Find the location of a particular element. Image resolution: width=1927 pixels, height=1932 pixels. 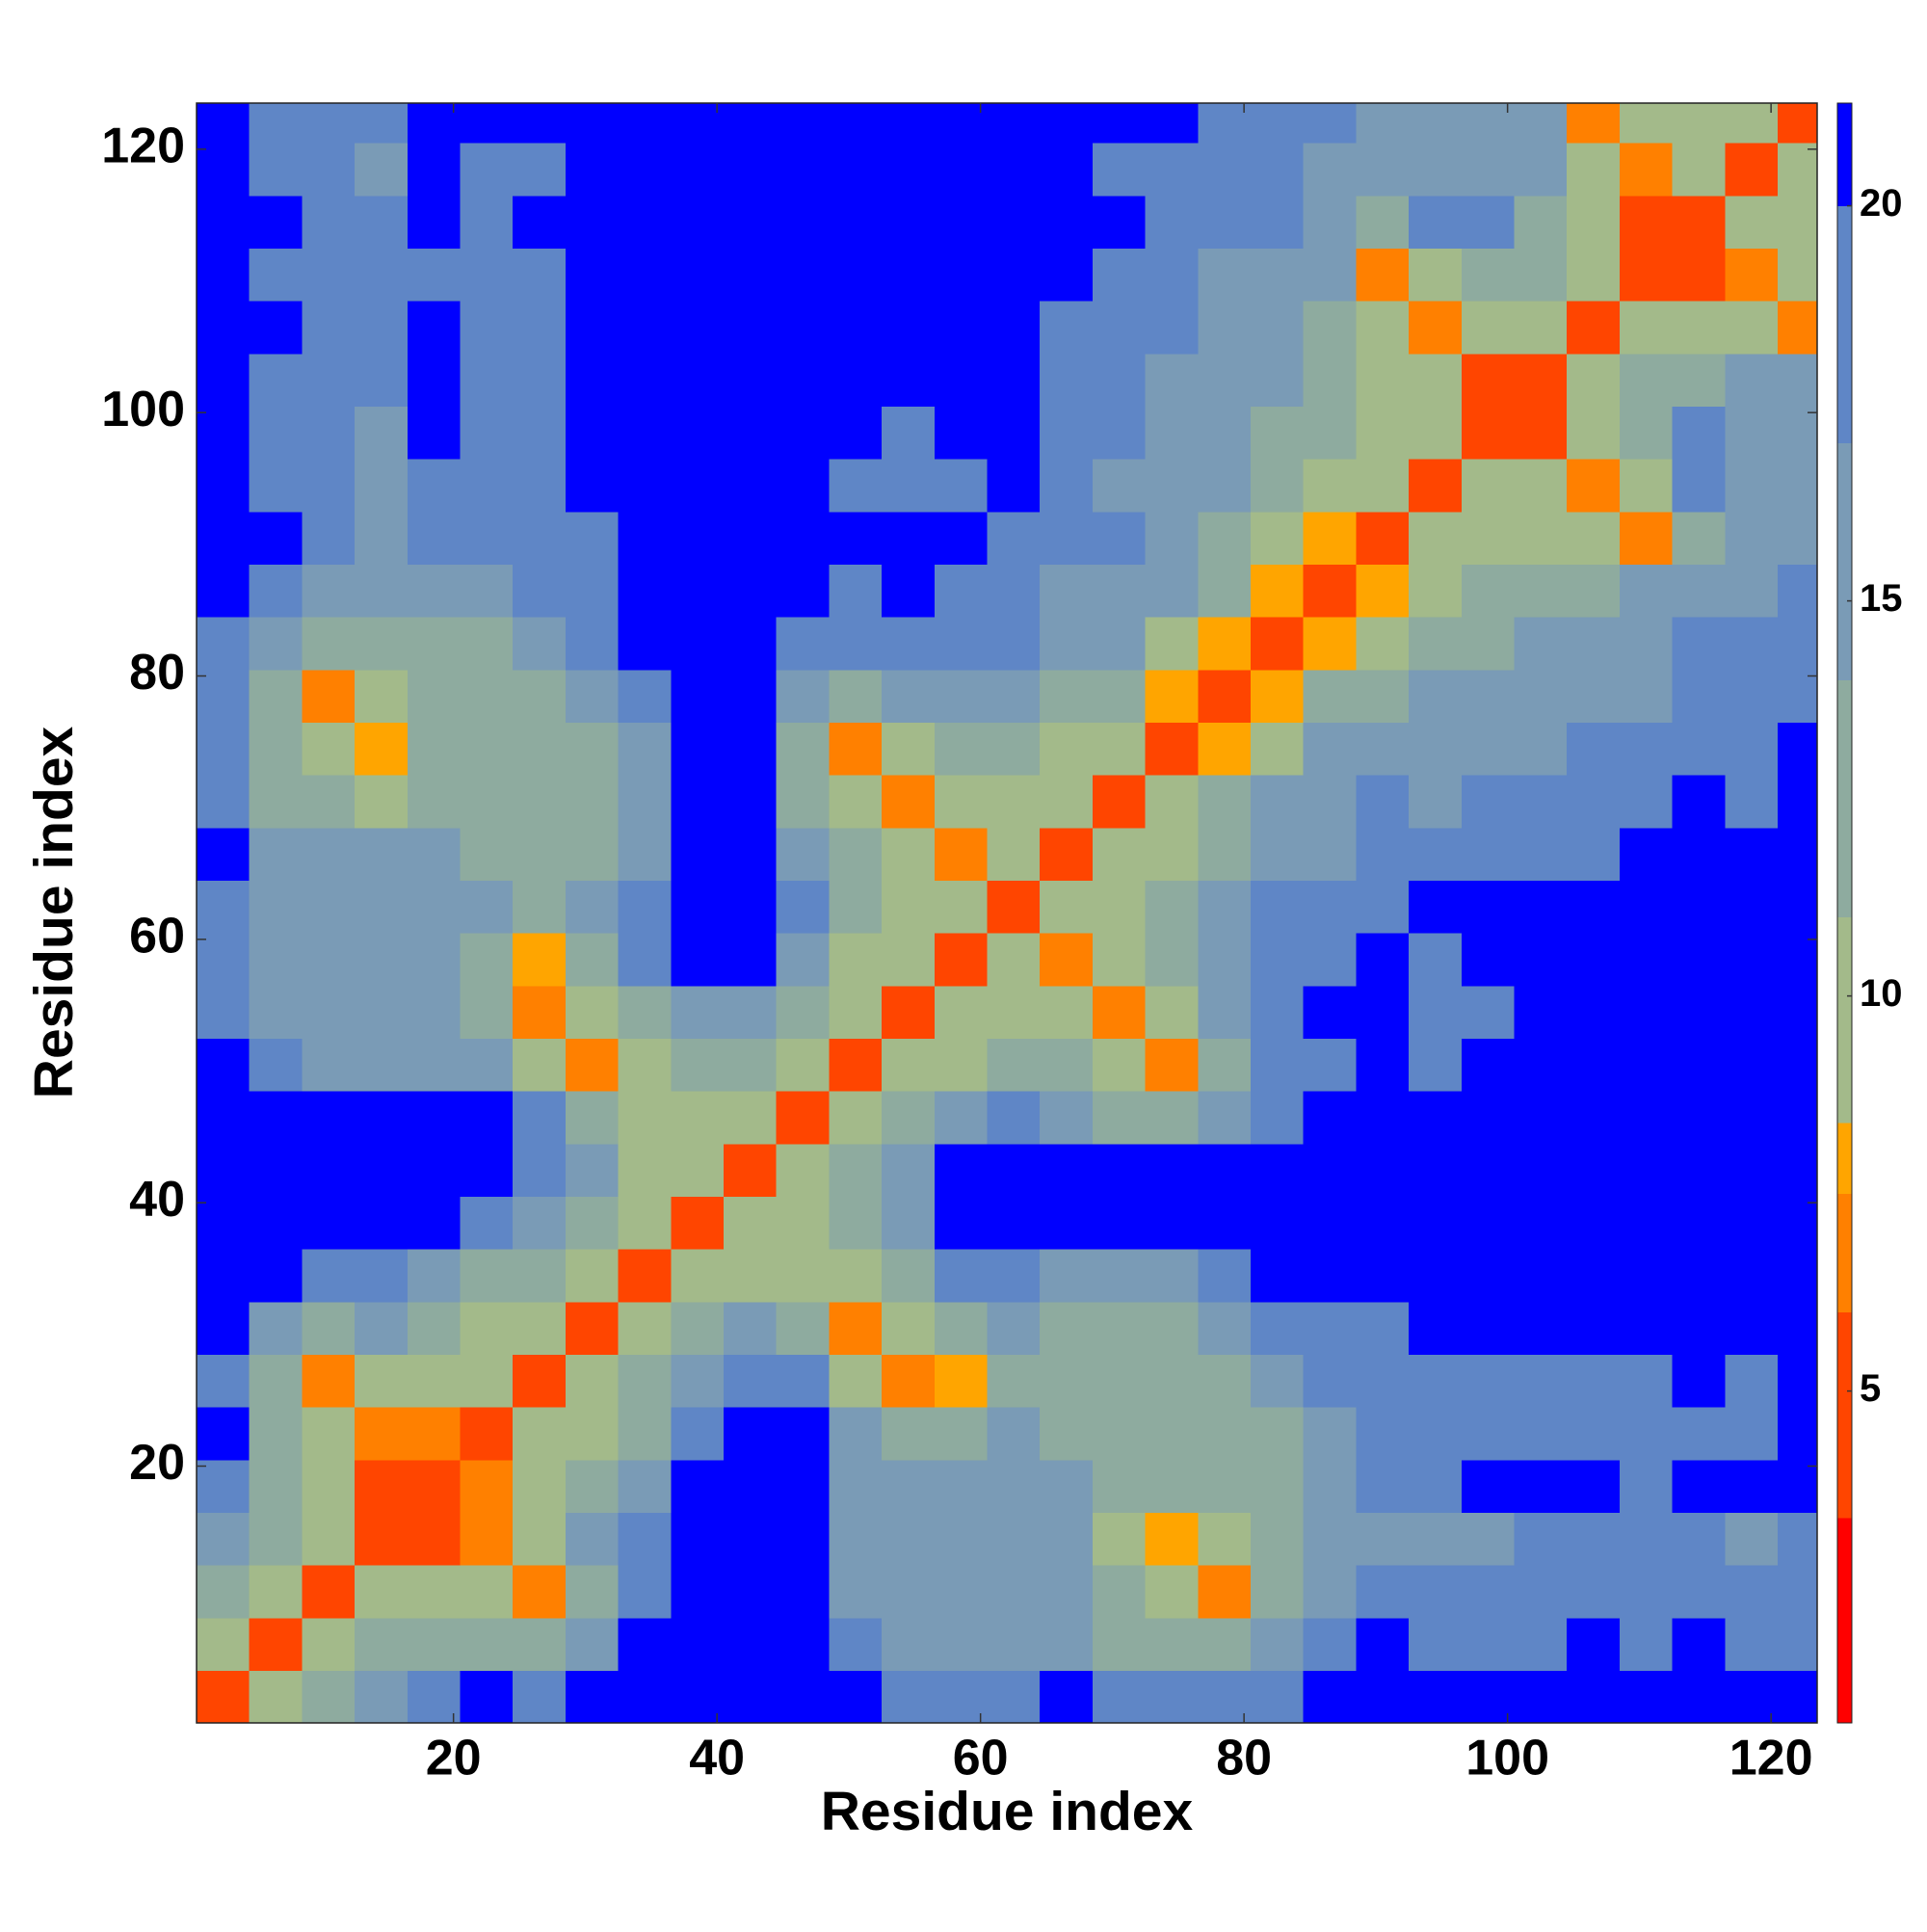

y-tick-label: 120 is located at coordinates (143, 146).